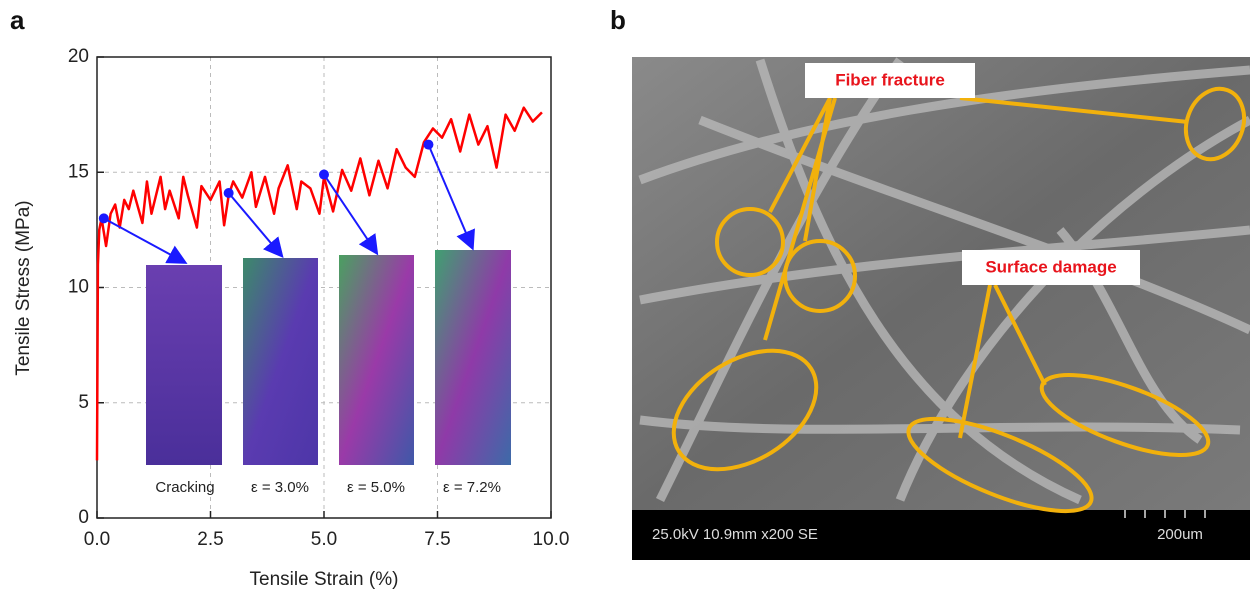 This screenshot has width=1250, height=593. I want to click on panel-label: b, so click(618, 20).